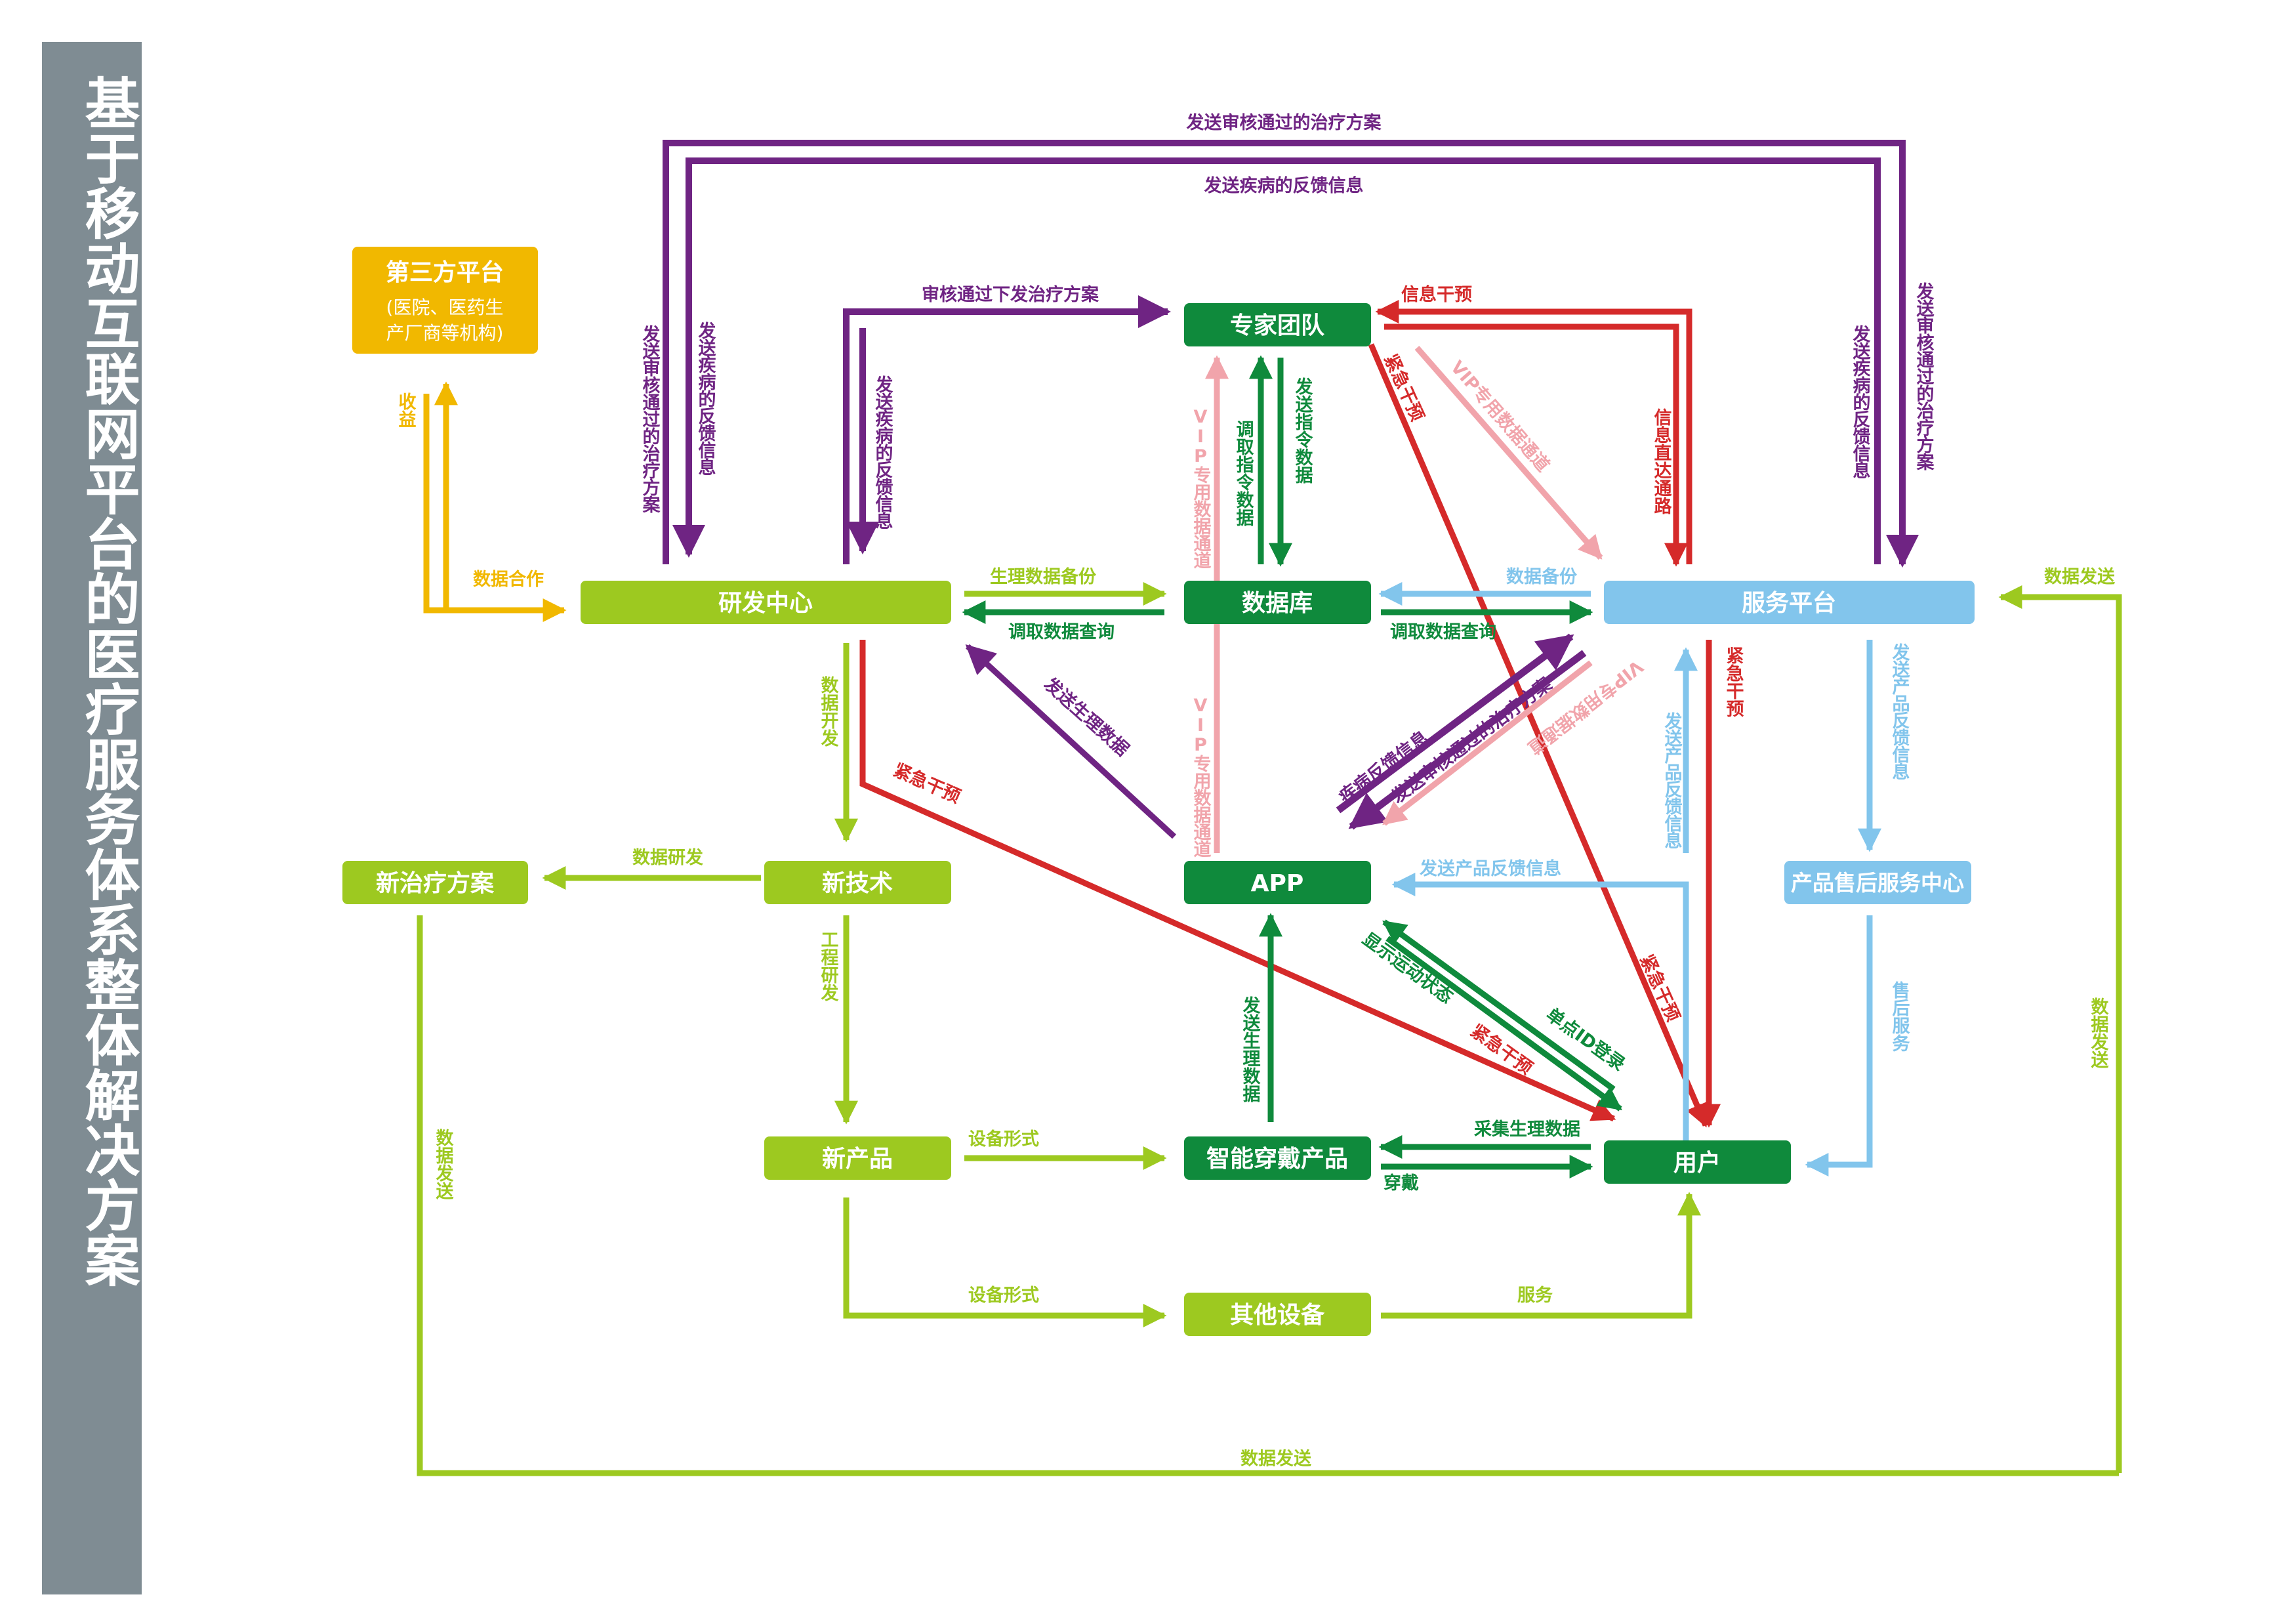  What do you see at coordinates (1541, 577) in the screenshot?
I see `label-data-backup: 数据备份` at bounding box center [1541, 577].